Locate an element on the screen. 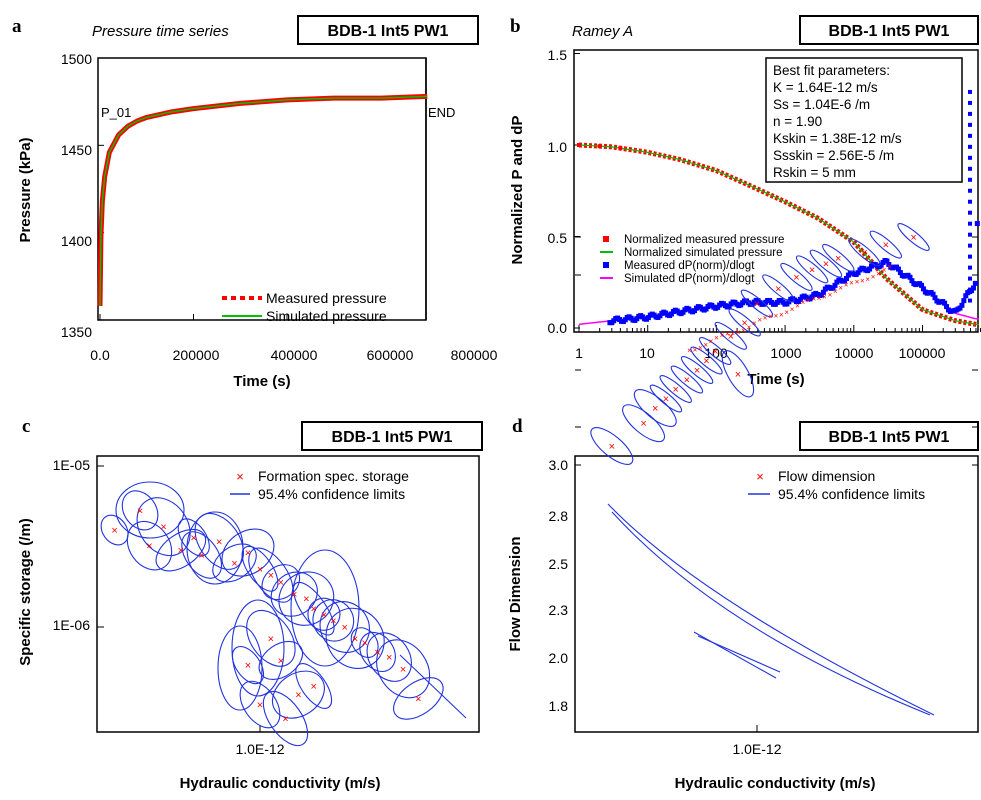 The image size is (981, 800). ytick-label-b-0.0: 0.0 is located at coordinates (558, 328).